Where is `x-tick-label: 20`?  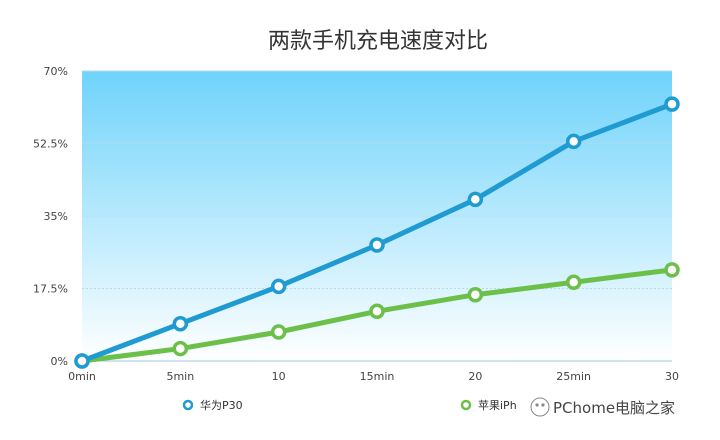 x-tick-label: 20 is located at coordinates (475, 376).